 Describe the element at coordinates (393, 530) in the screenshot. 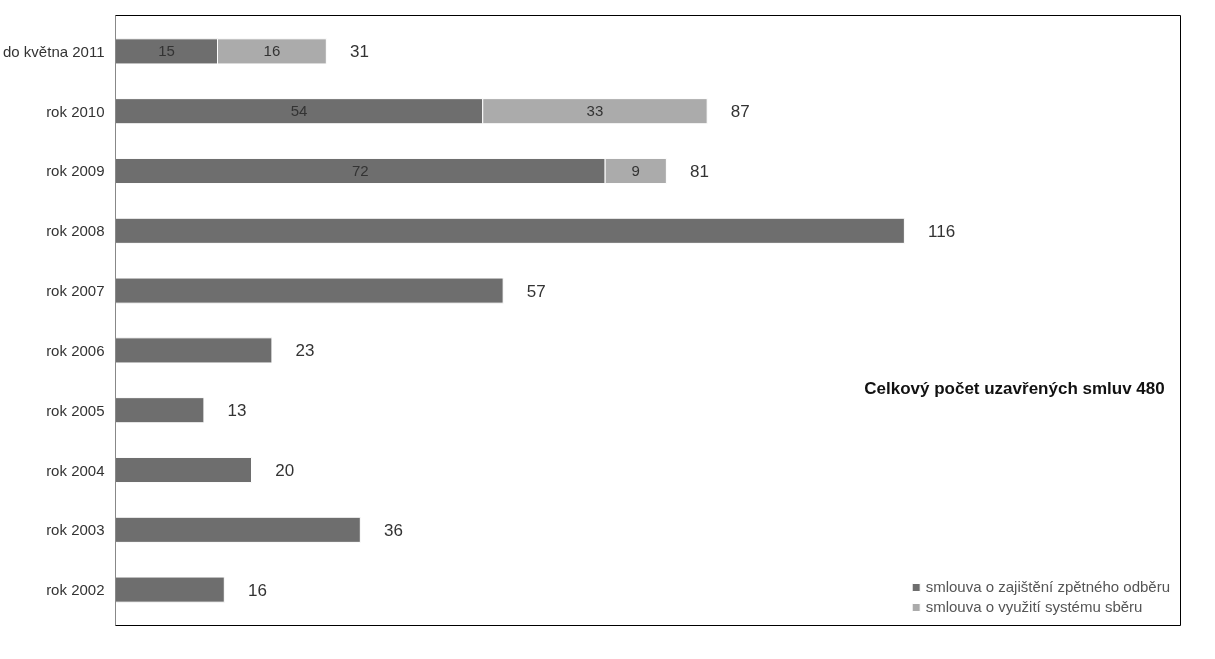

I see `total-label: 36` at that location.